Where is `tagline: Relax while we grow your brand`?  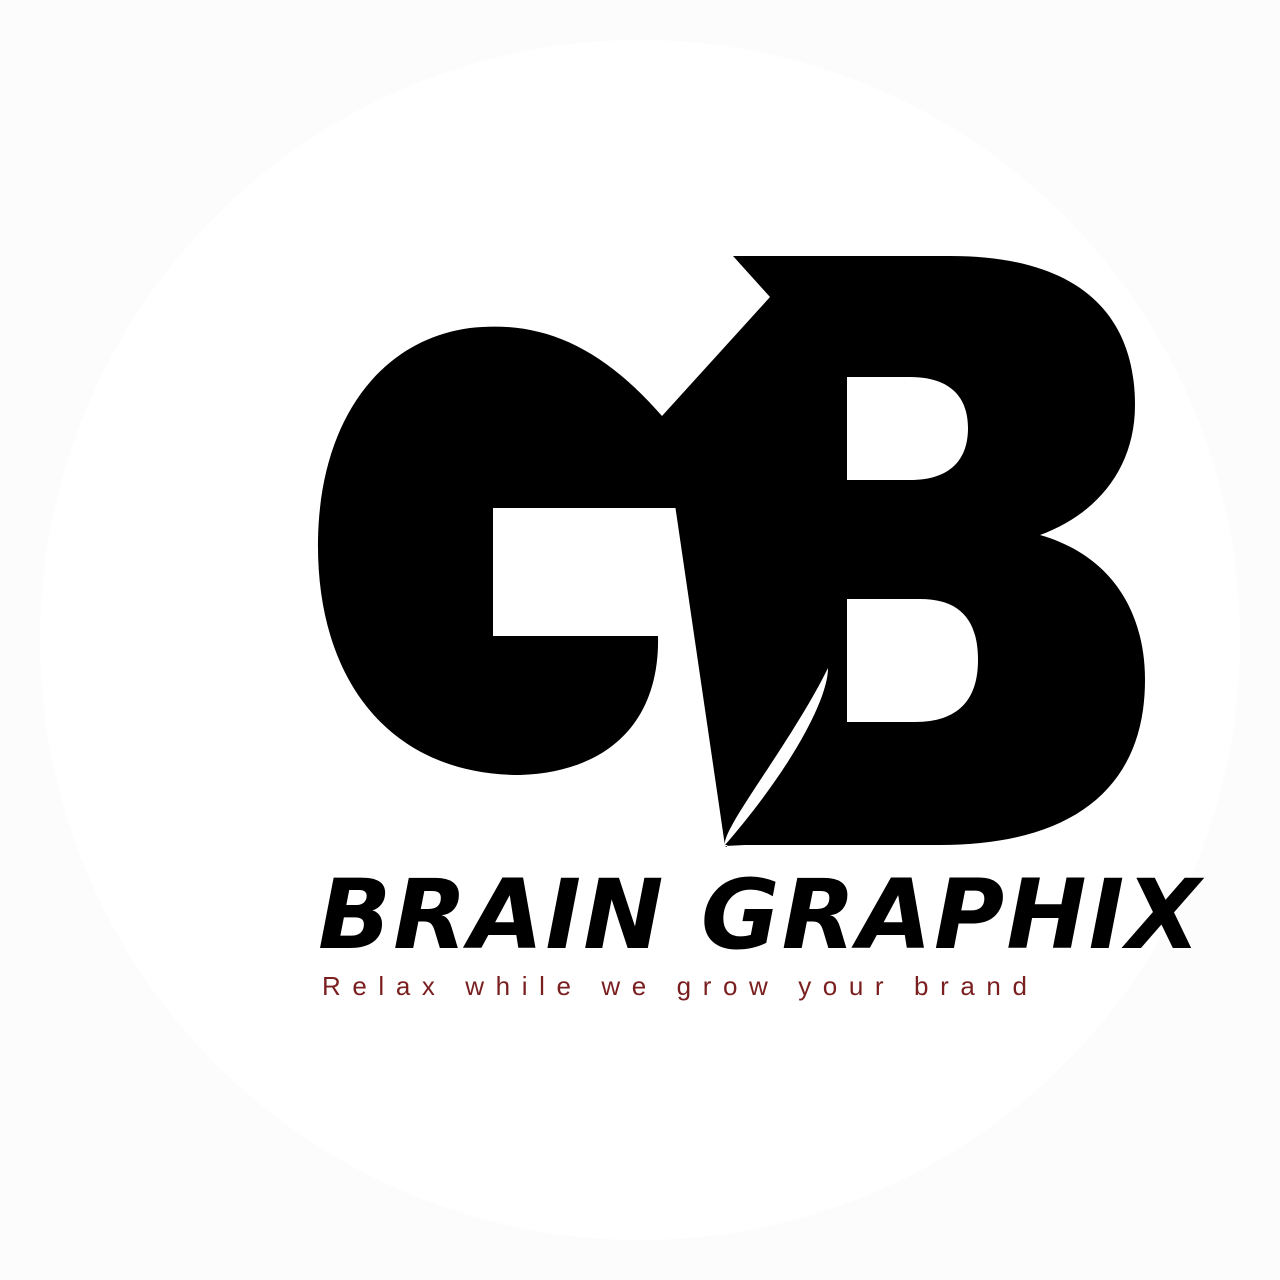 tagline: Relax while we grow your brand is located at coordinates (680, 986).